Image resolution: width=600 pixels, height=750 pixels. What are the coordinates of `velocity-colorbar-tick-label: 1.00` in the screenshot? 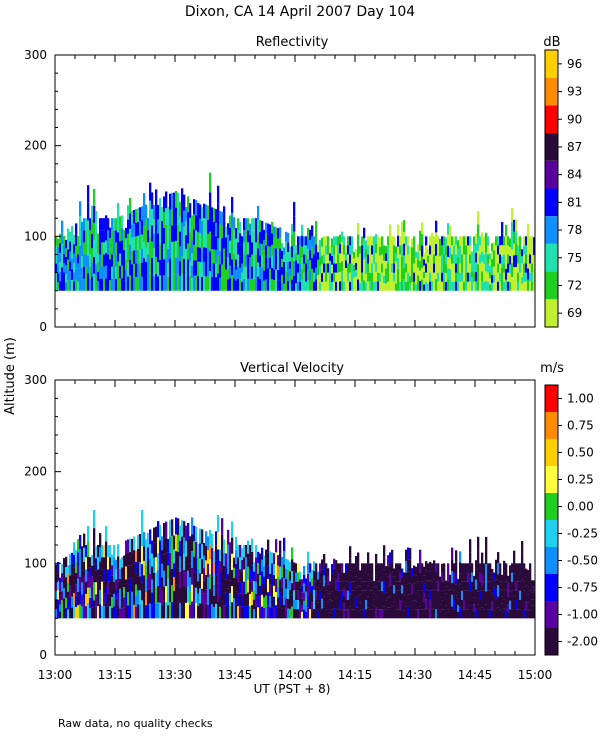 It's located at (580, 399).